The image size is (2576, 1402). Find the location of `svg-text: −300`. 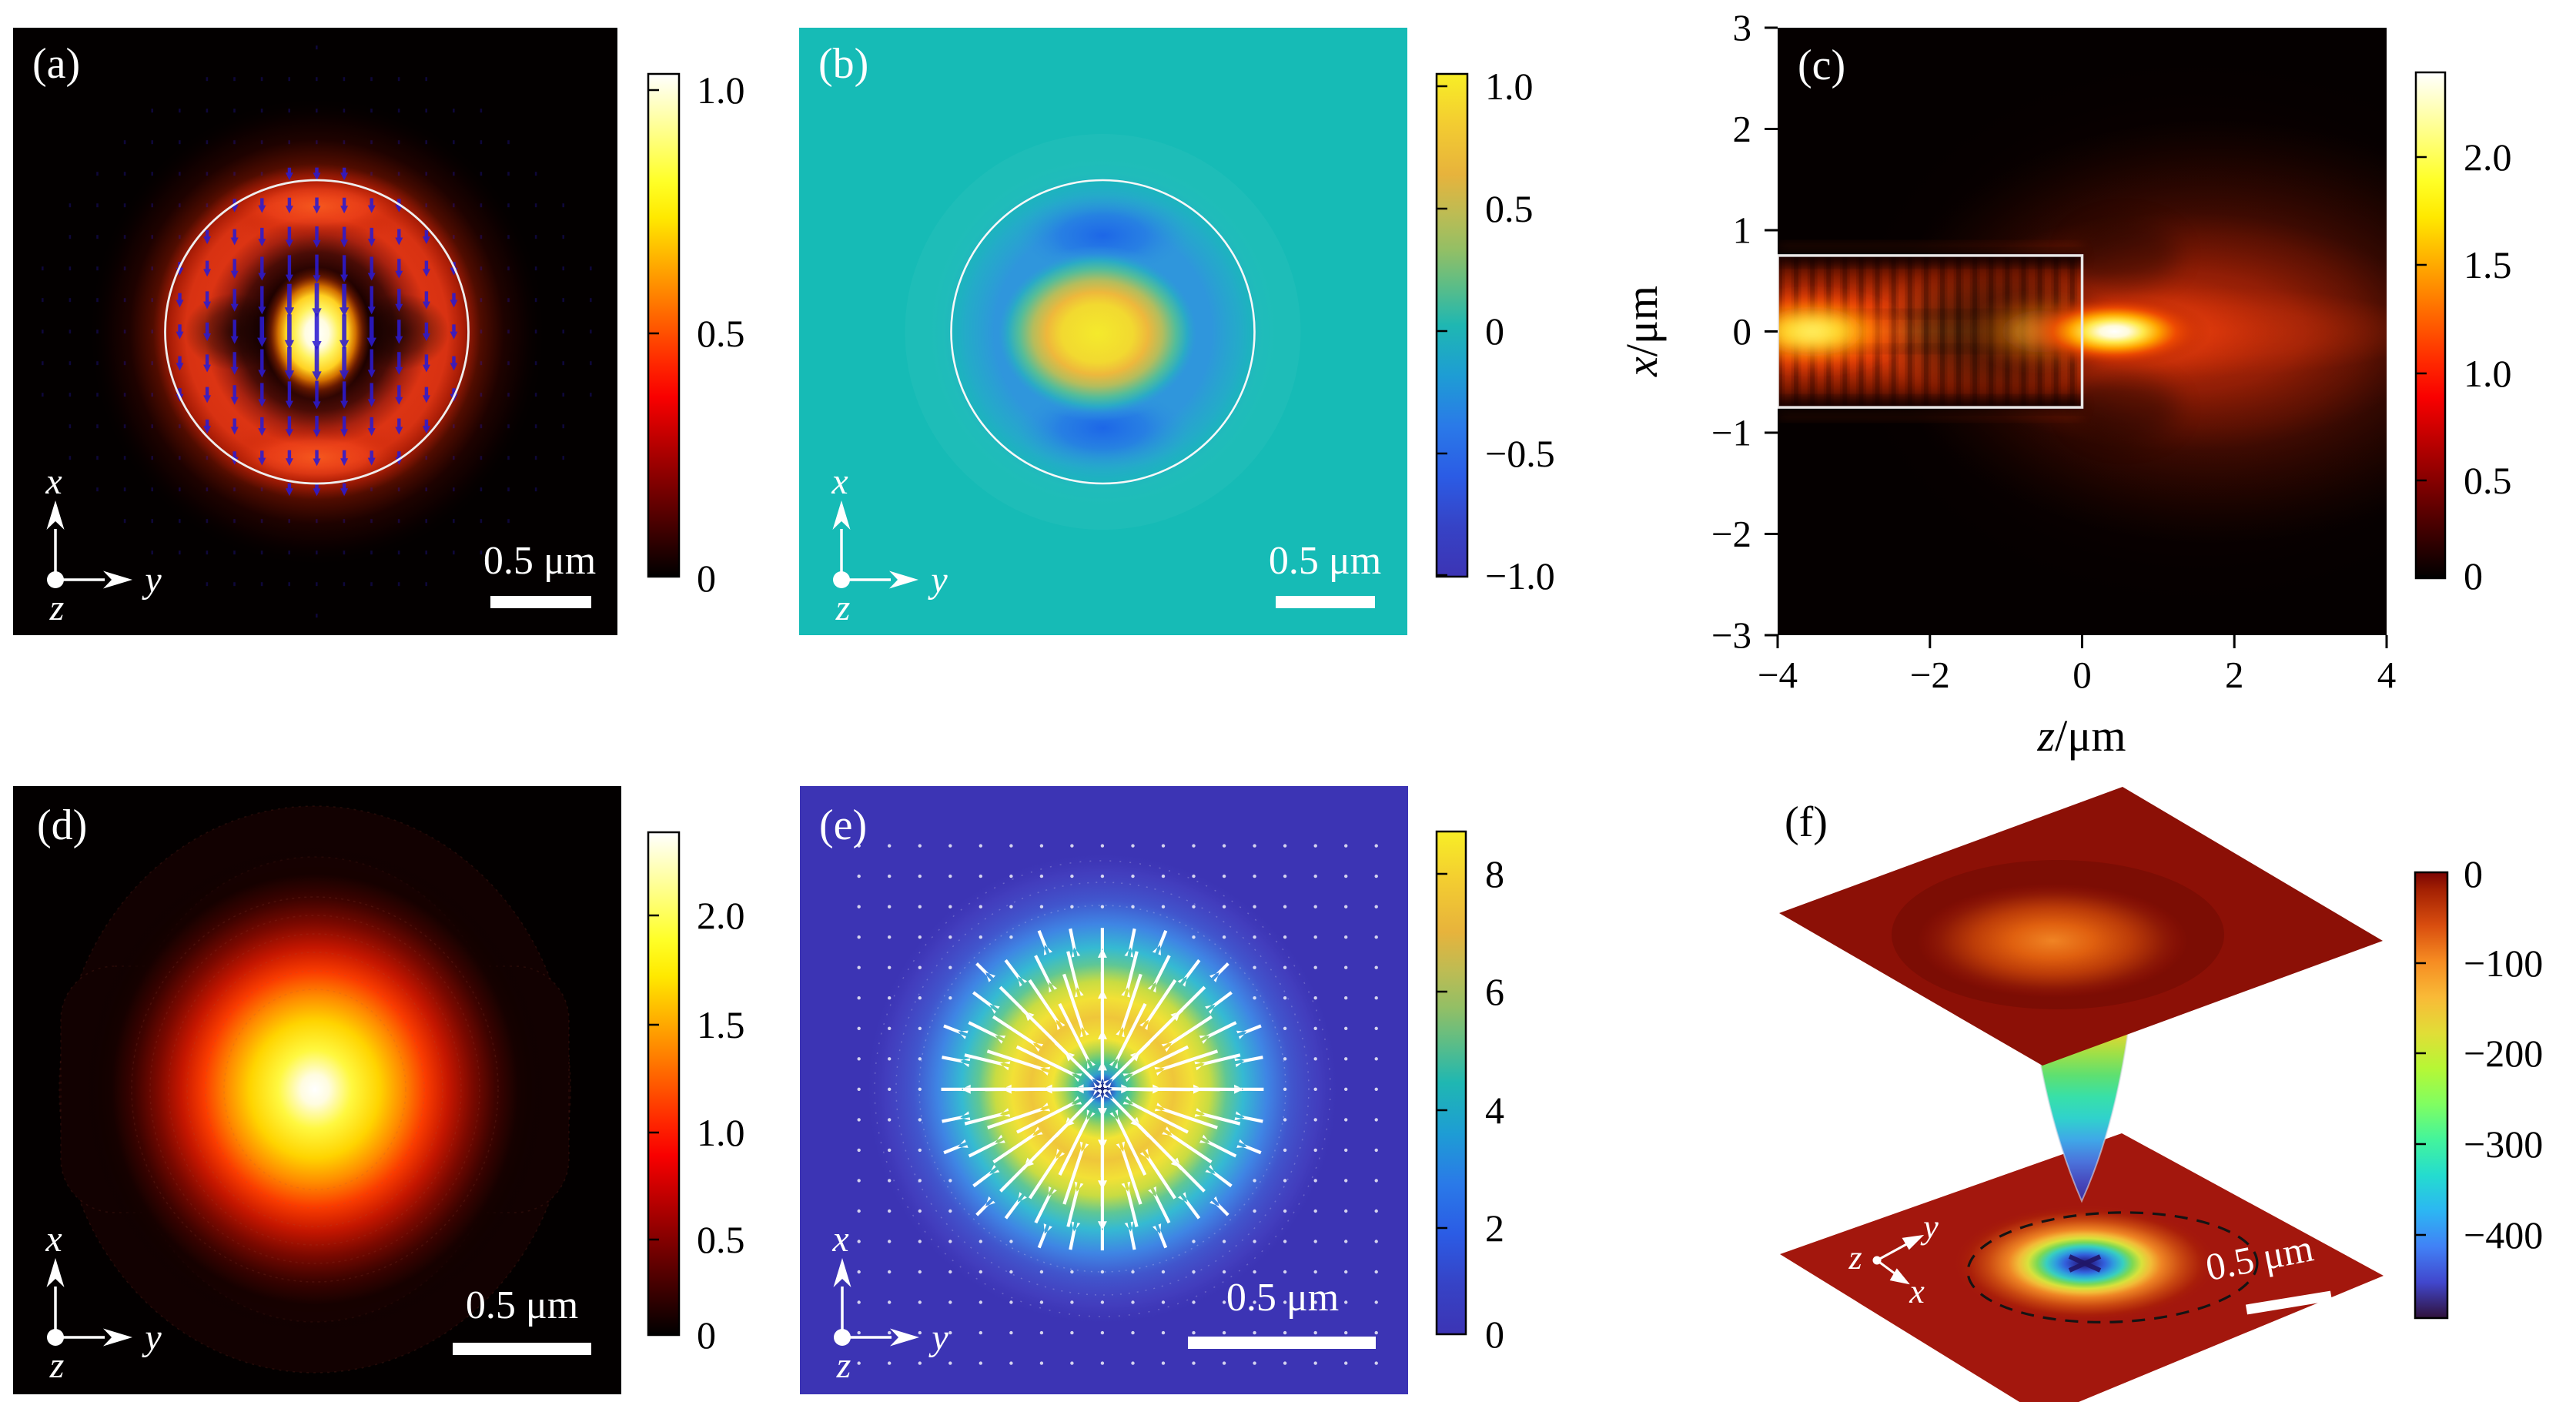

svg-text: −300 is located at coordinates (2504, 1144).